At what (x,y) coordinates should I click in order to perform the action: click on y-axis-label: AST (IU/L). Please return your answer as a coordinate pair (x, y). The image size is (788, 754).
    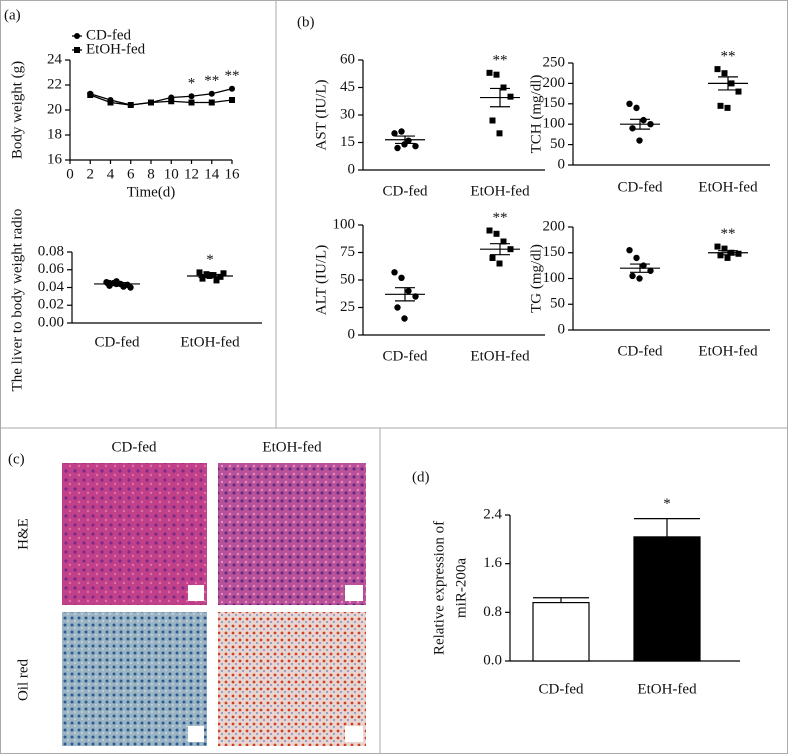
    Looking at the image, I should click on (321, 115).